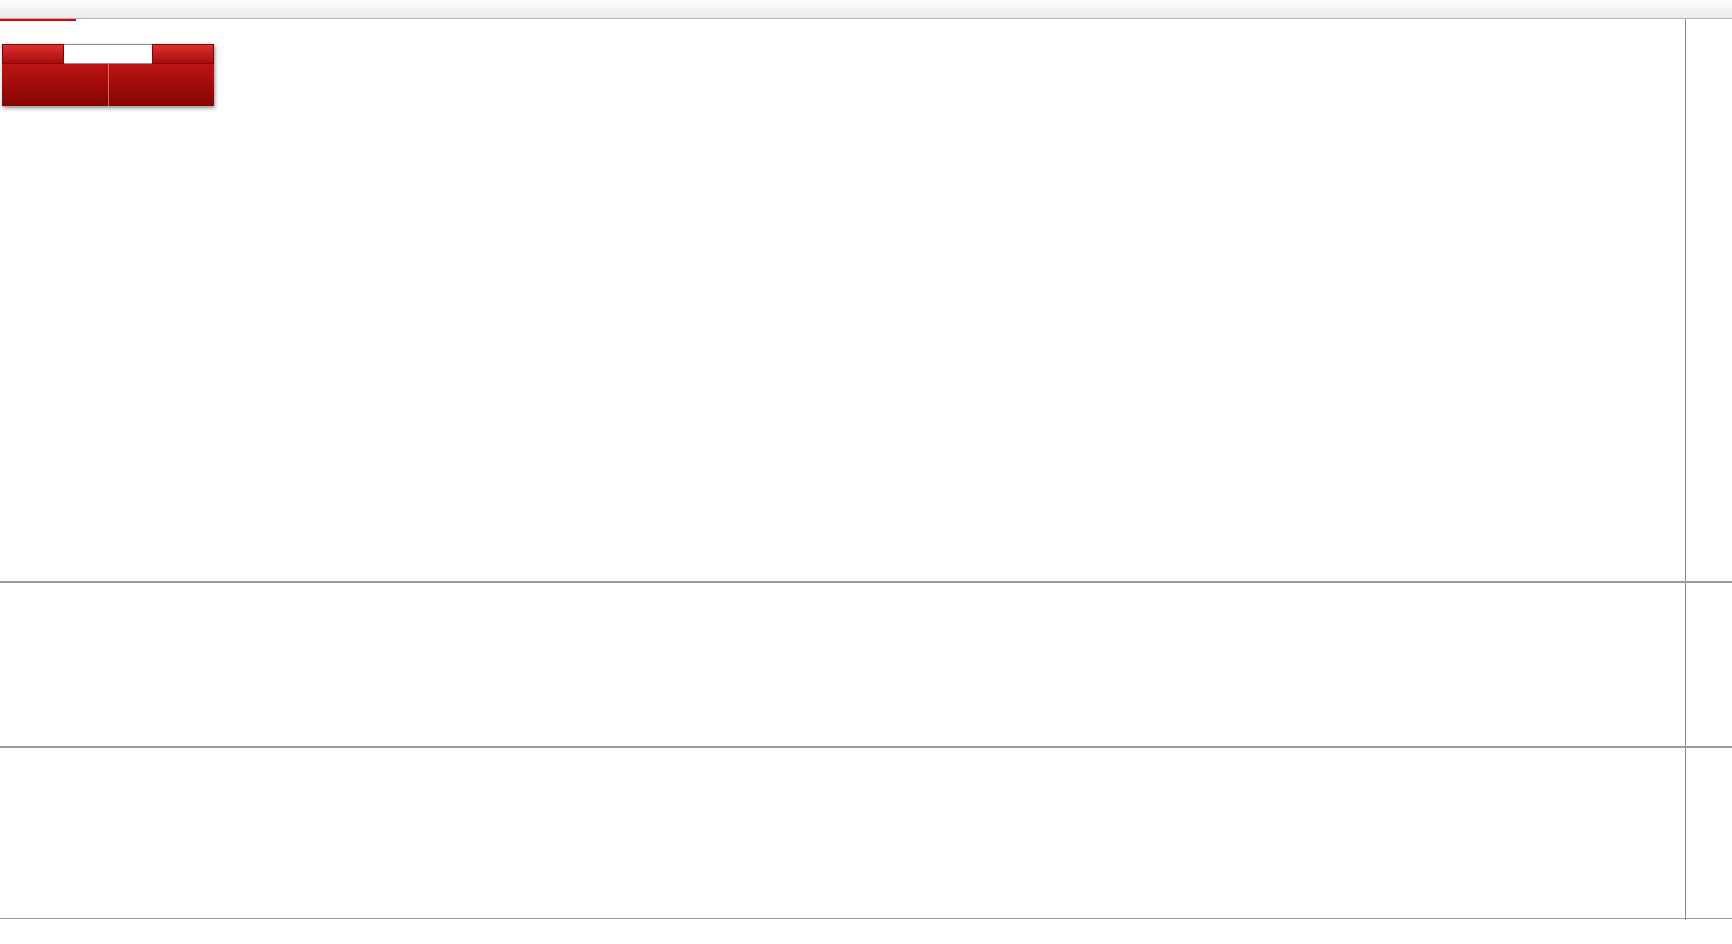  Describe the element at coordinates (1685, 469) in the screenshot. I see `axis-separator-line` at that location.